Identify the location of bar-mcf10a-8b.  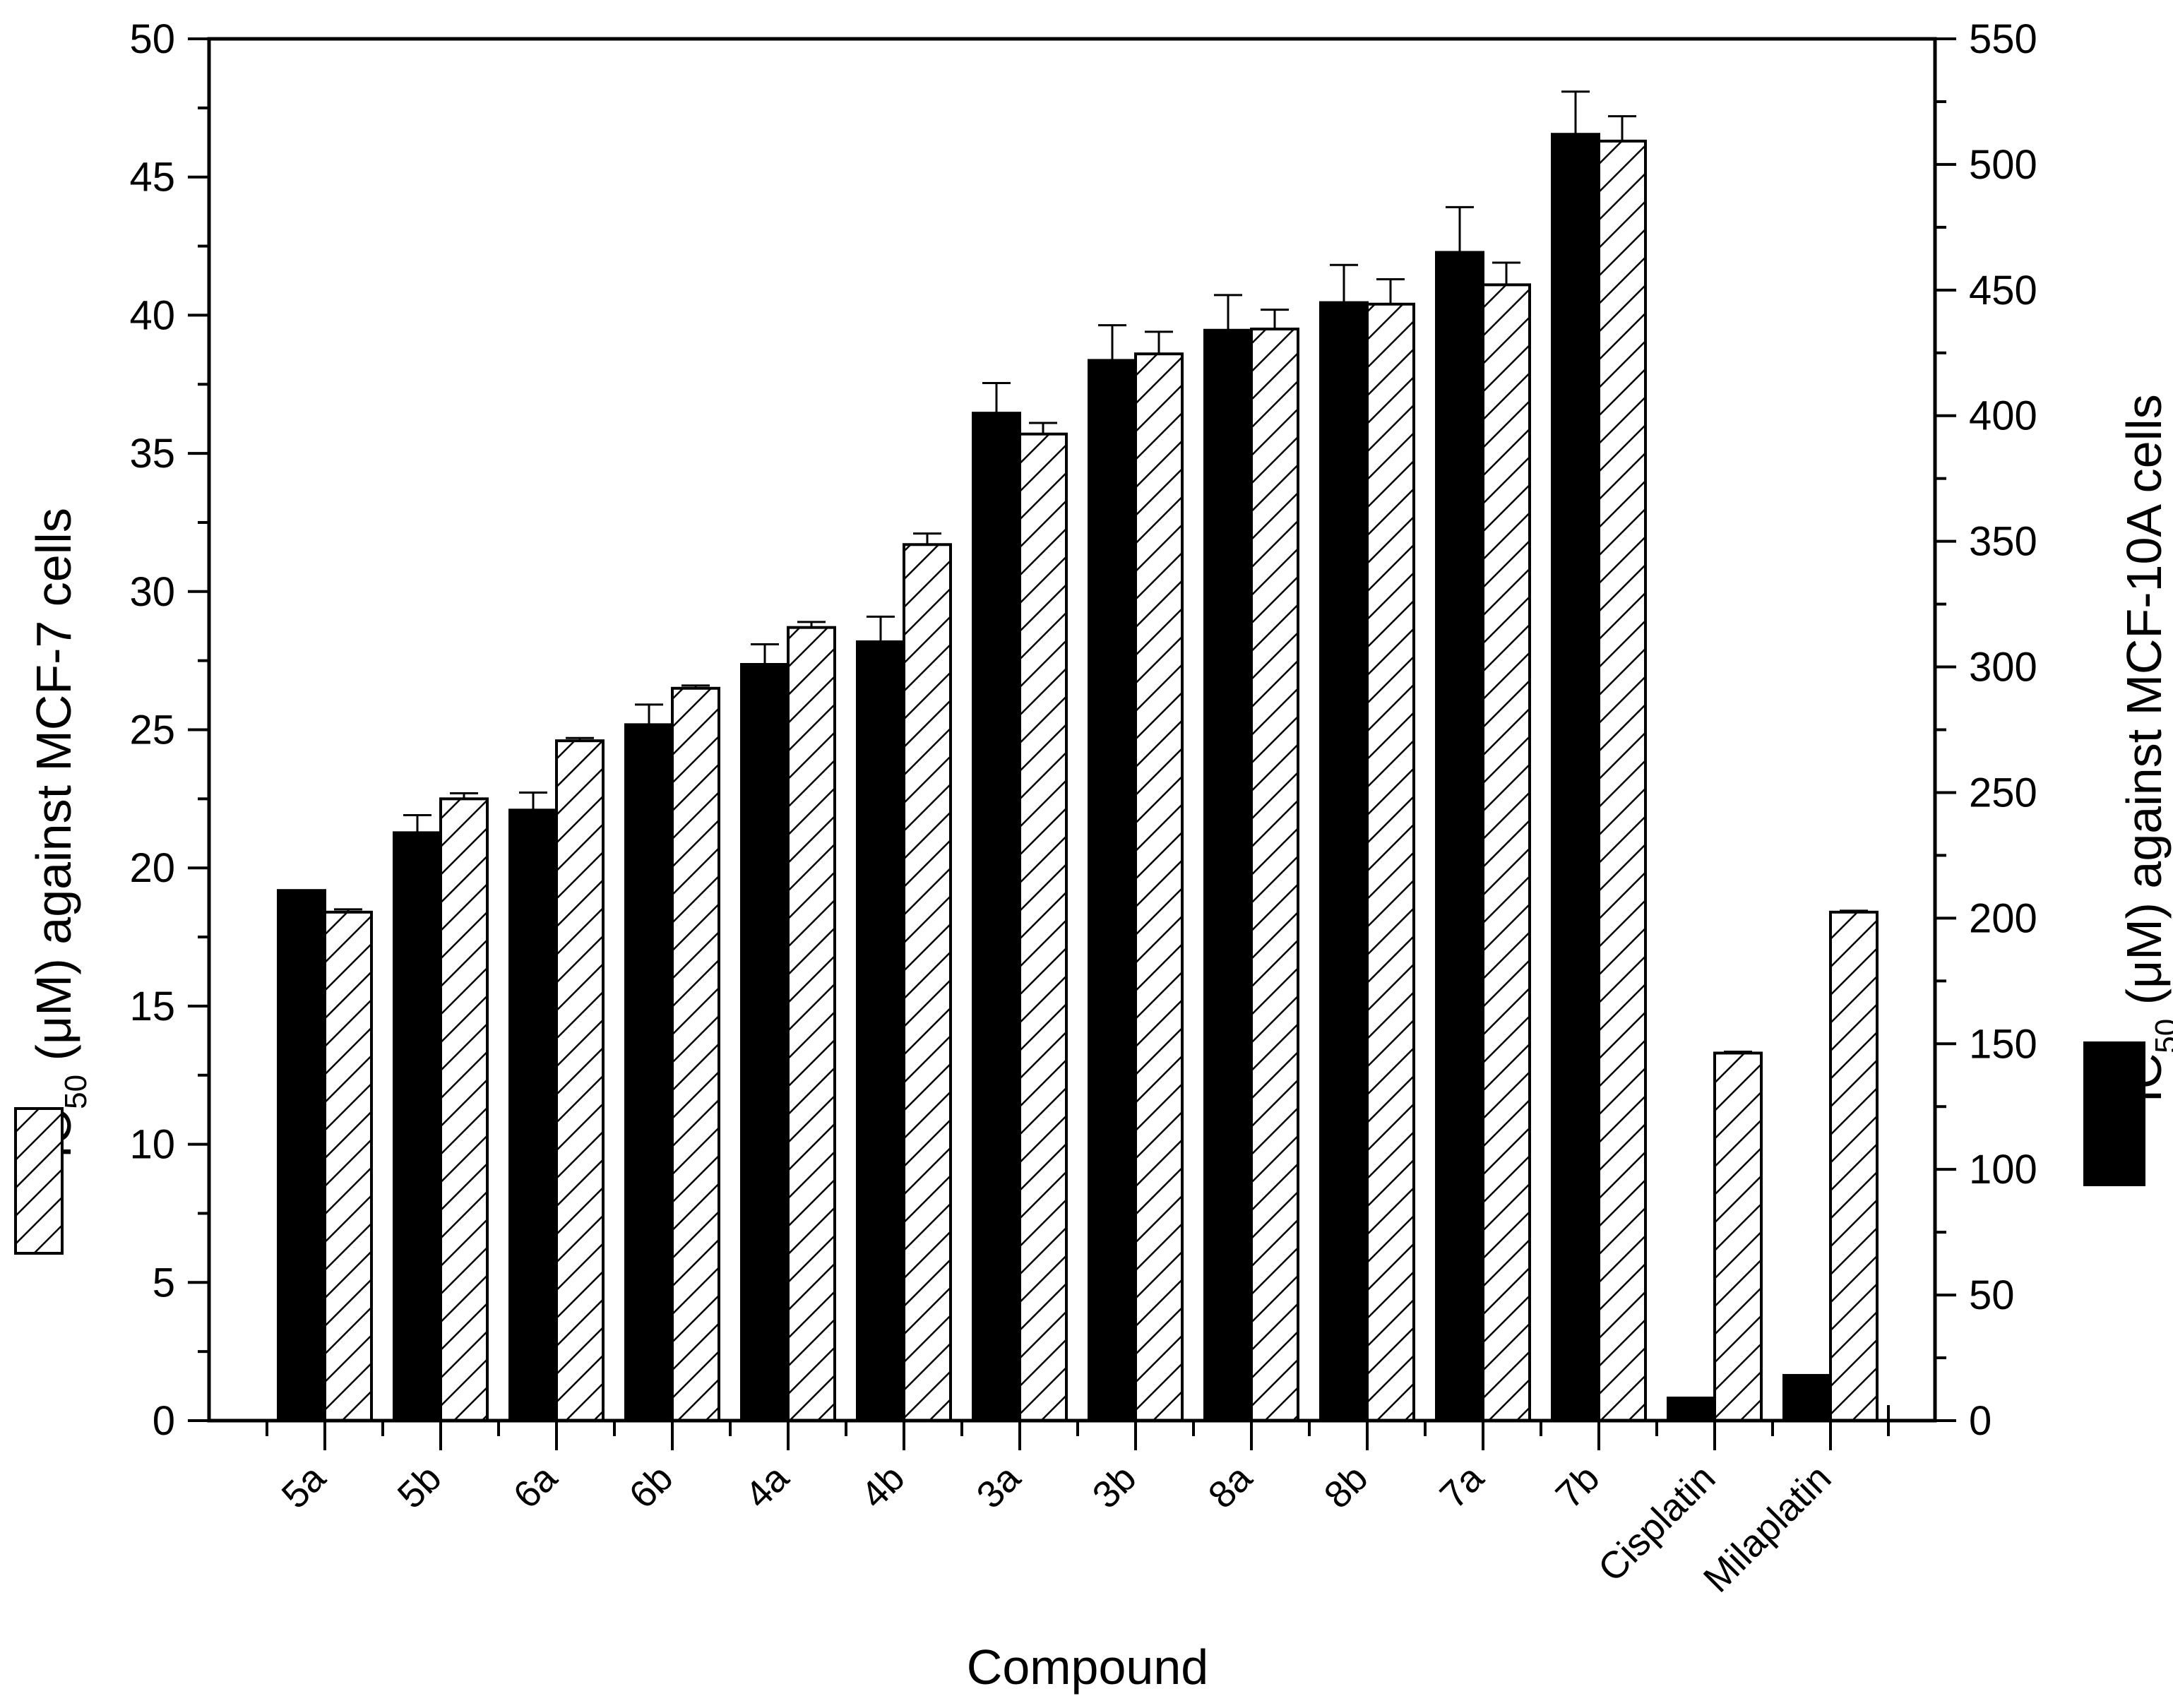
(1344, 861).